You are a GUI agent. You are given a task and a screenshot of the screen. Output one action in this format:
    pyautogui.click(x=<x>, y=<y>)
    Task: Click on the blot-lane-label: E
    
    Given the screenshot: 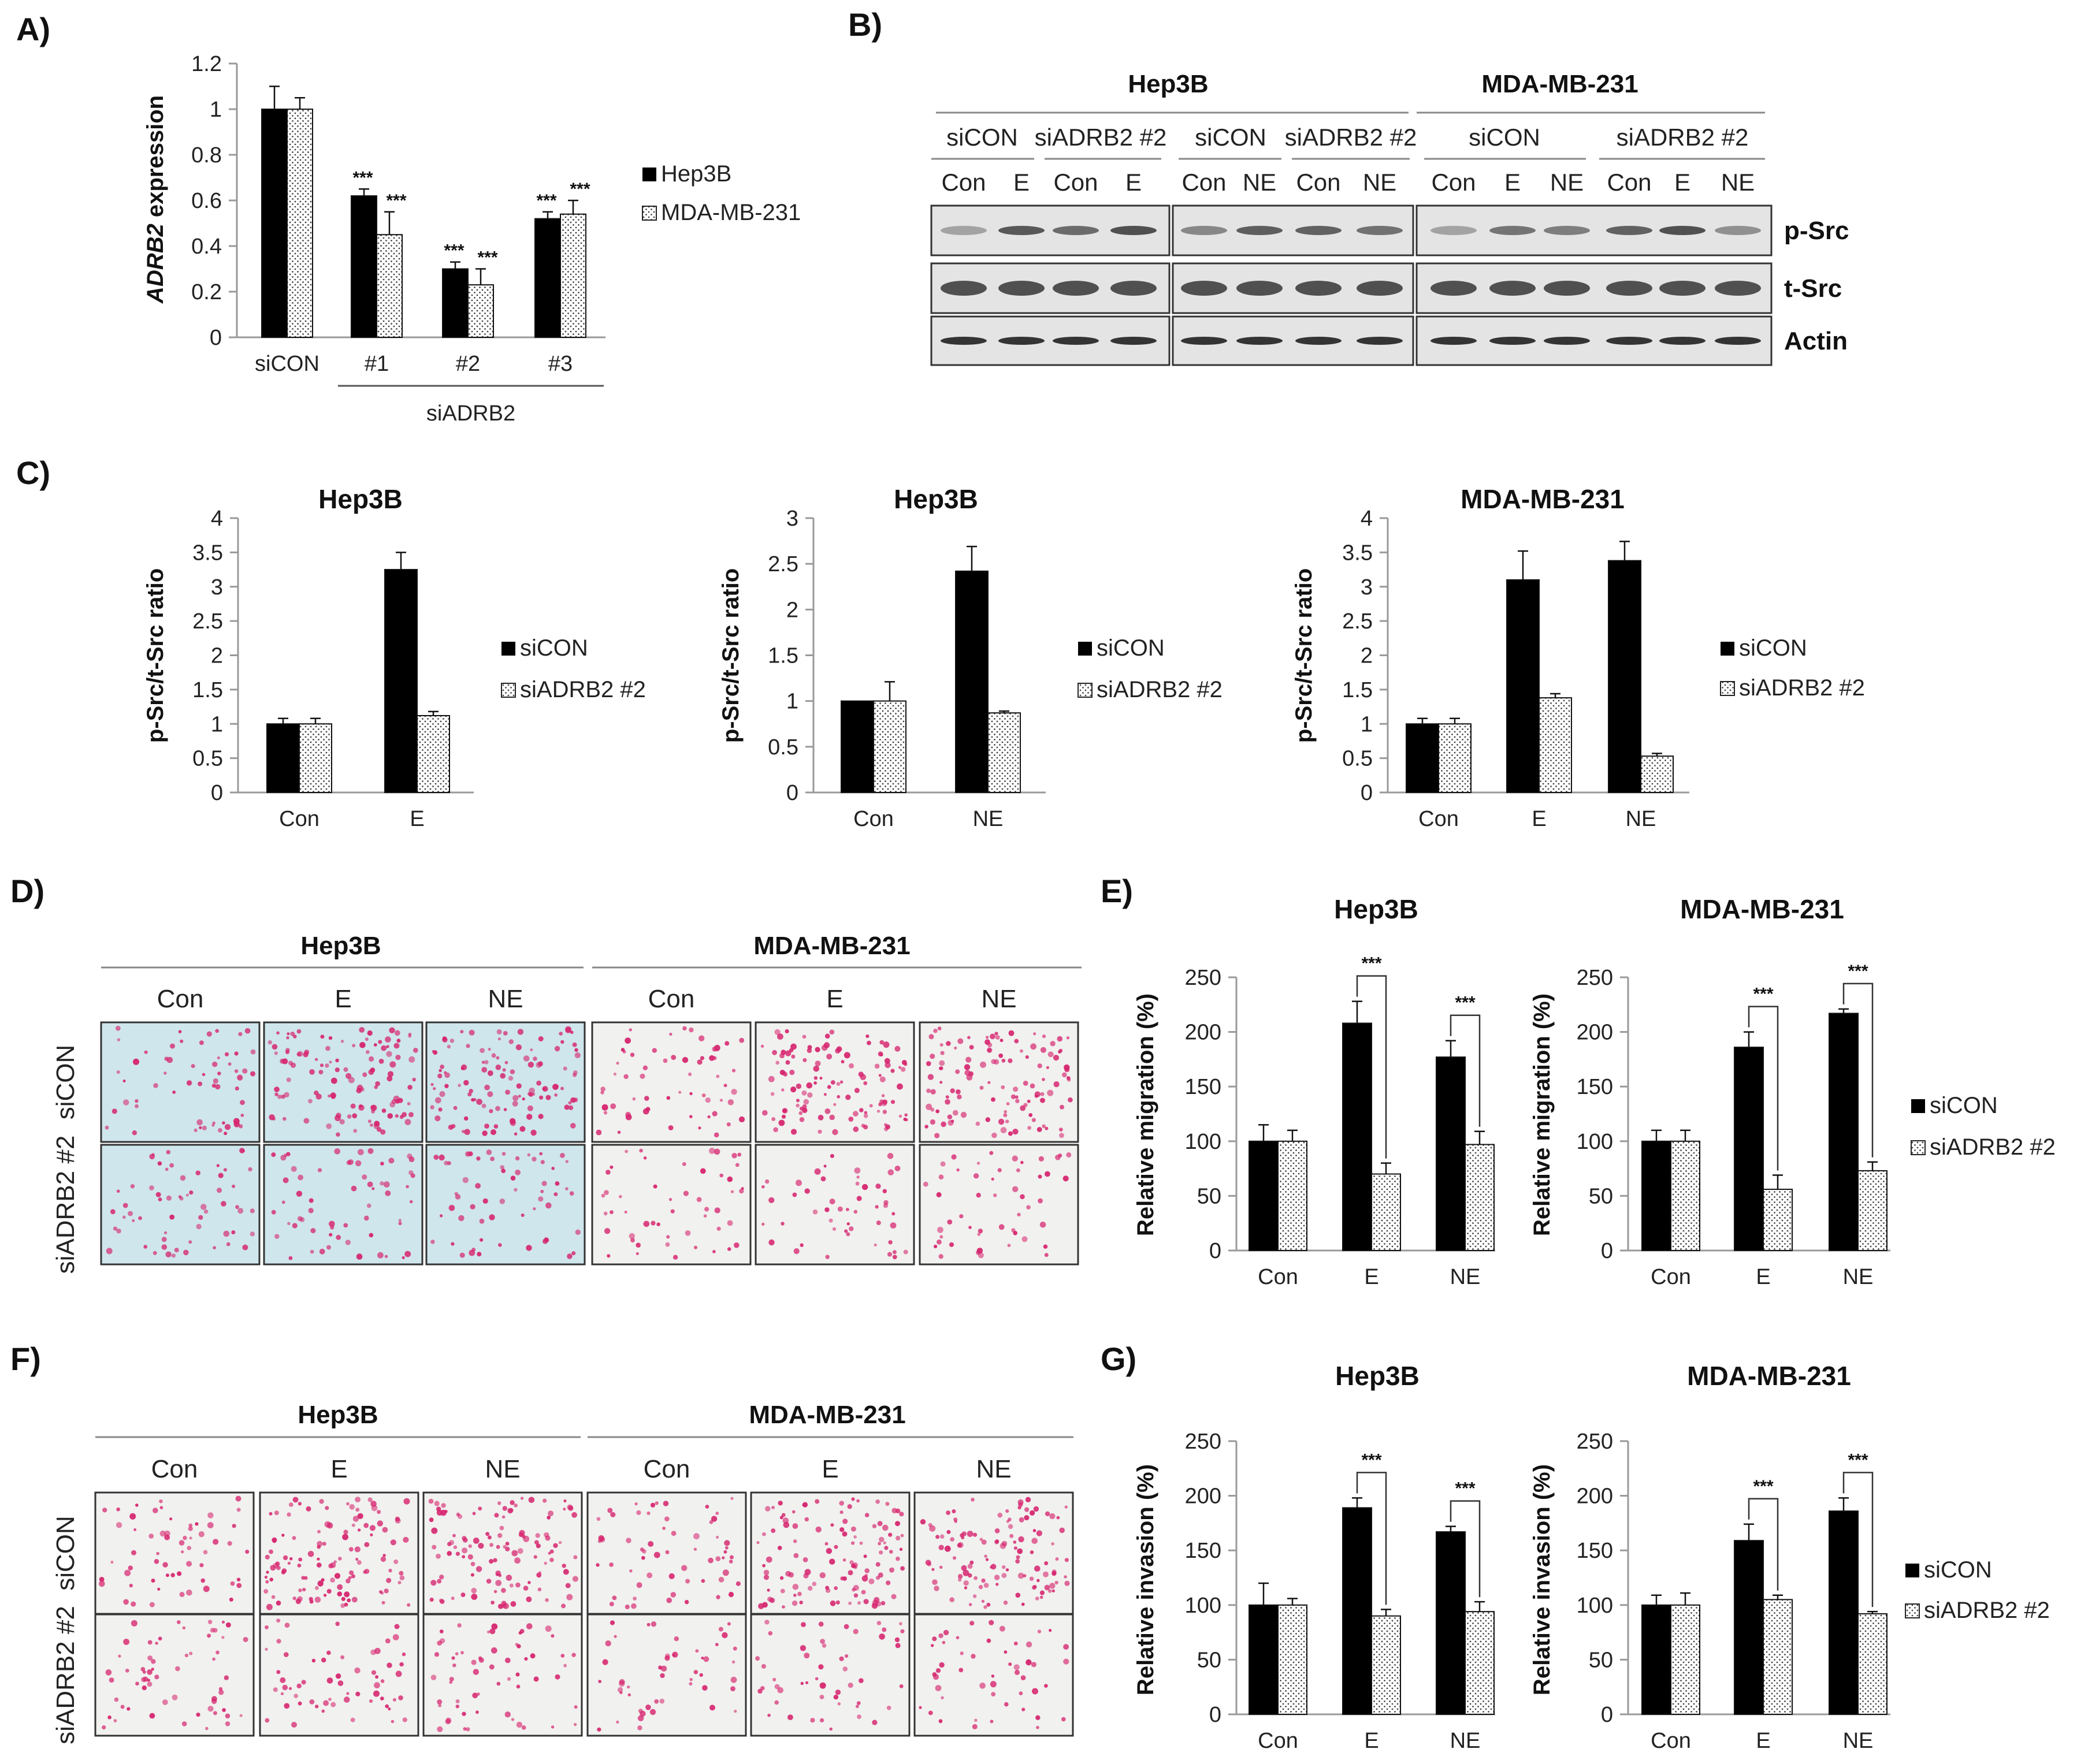 What is the action you would take?
    pyautogui.click(x=1133, y=183)
    